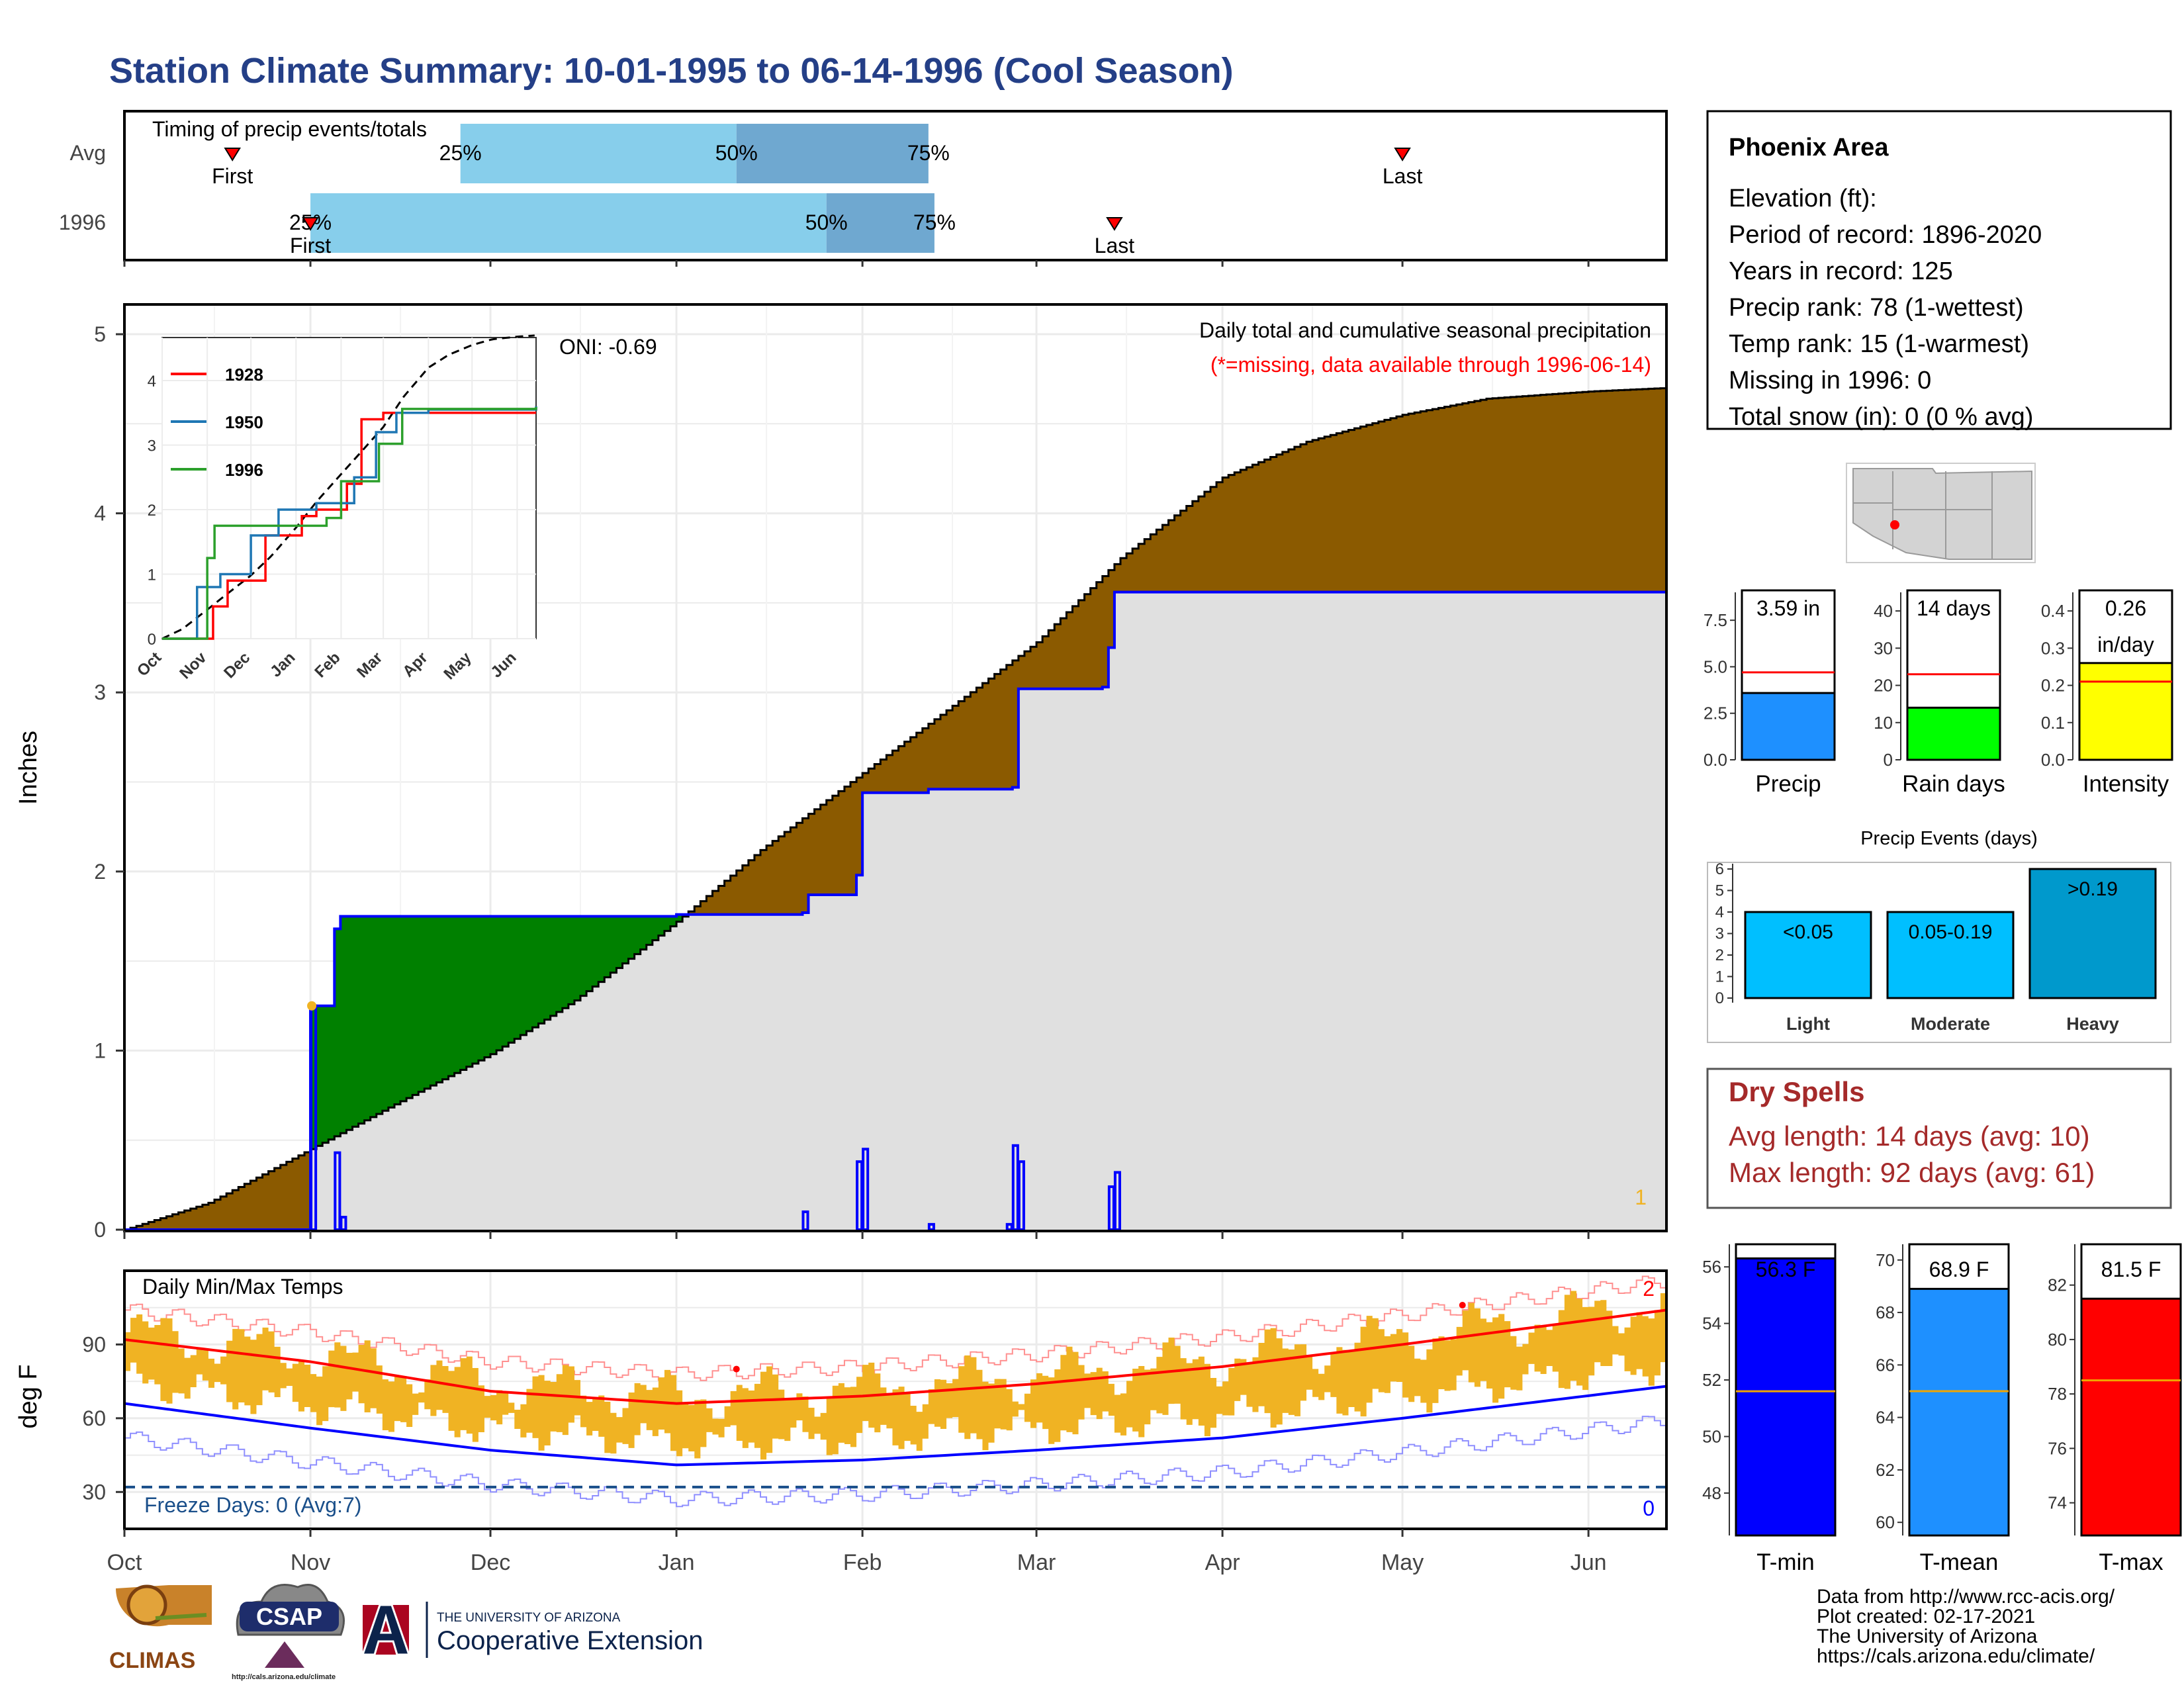 The height and width of the screenshot is (1691, 2184). I want to click on footer-line-org: The University of Arizona, so click(1928, 1636).